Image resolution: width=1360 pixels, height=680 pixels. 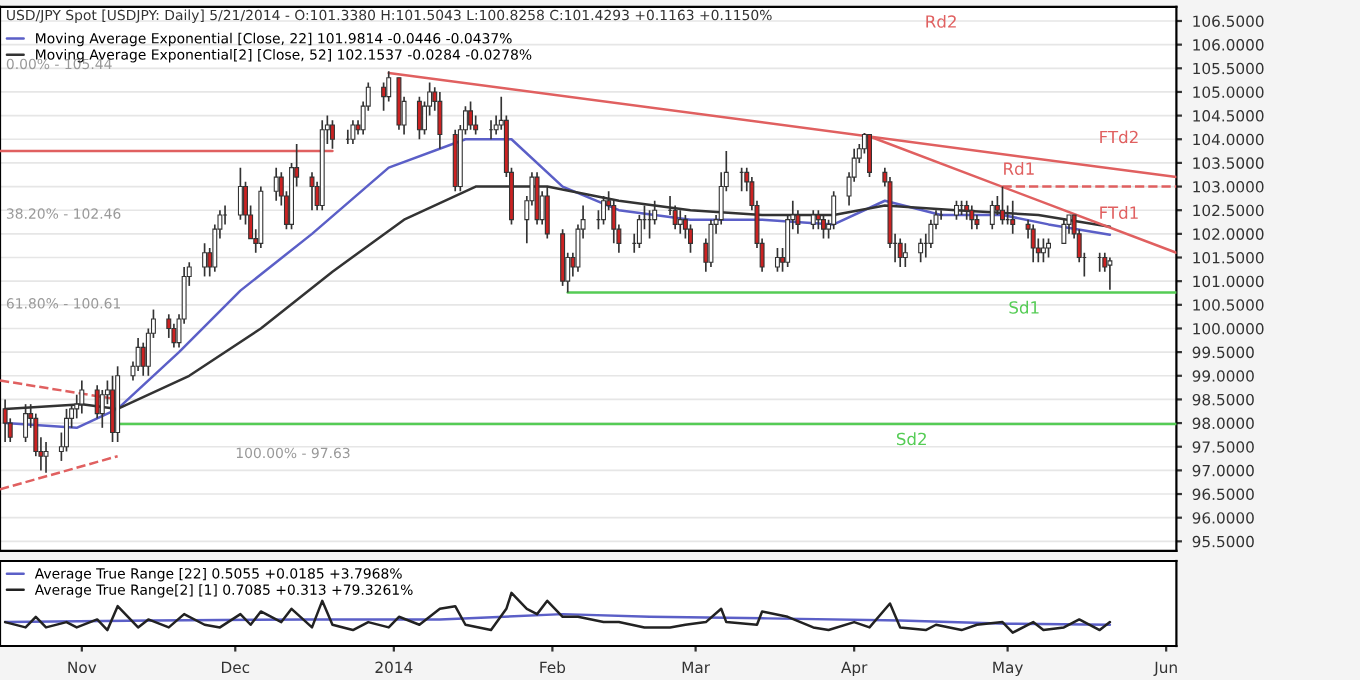 What do you see at coordinates (941, 21) in the screenshot?
I see `annotation: Rd2` at bounding box center [941, 21].